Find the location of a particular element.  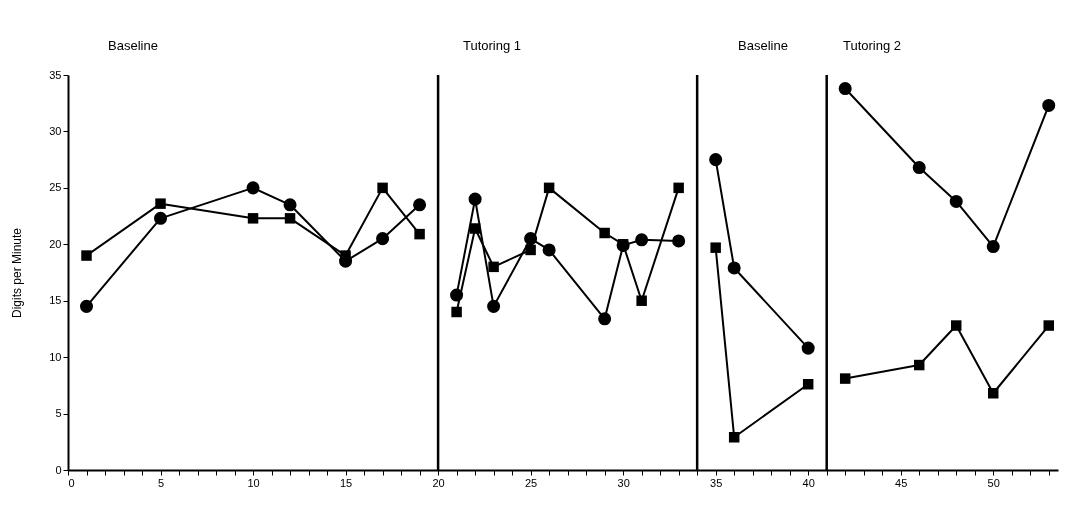

y-tick-label: 10 is located at coordinates (55, 356).